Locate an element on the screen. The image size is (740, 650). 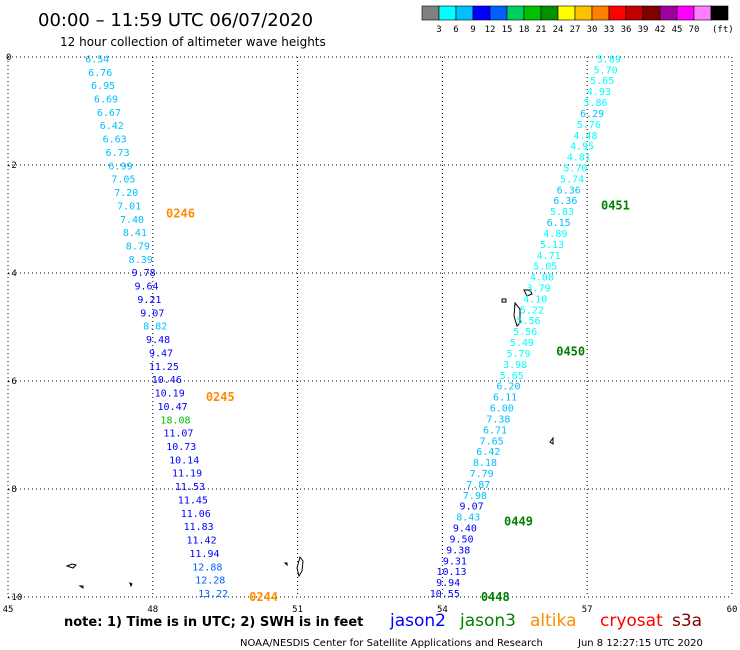
wave-height-value: 9.21 is located at coordinates (149, 300).